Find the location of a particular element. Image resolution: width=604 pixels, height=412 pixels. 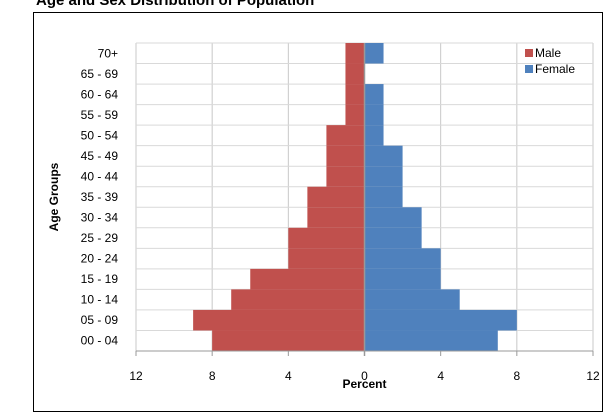

x-tick-label: 0 is located at coordinates (364, 376).